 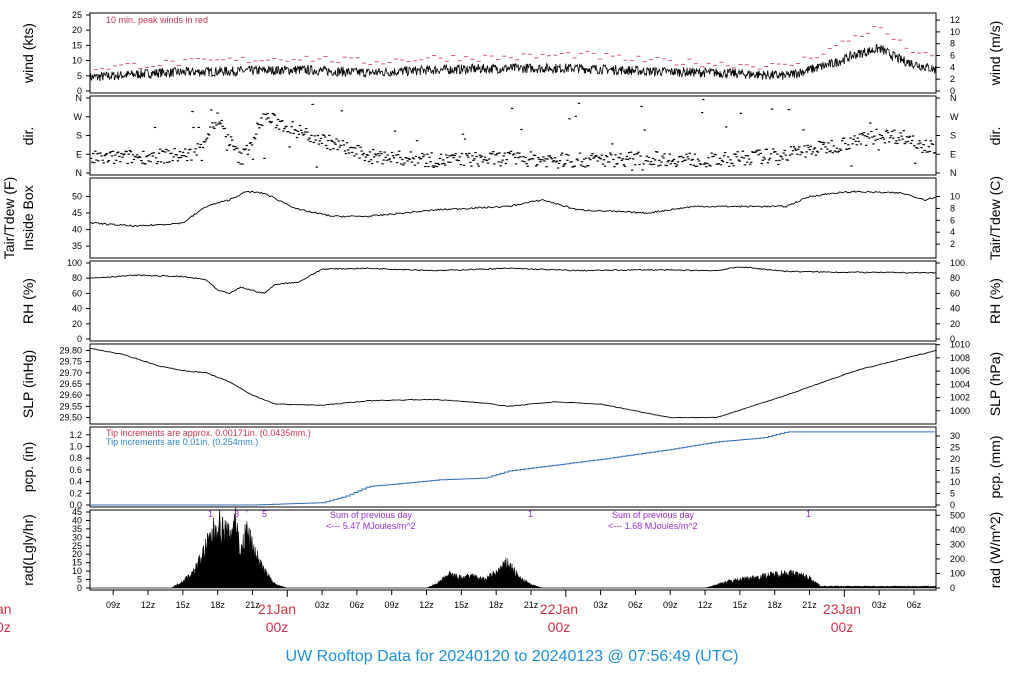 I want to click on time-tick-label: 09z, so click(x=113, y=605).